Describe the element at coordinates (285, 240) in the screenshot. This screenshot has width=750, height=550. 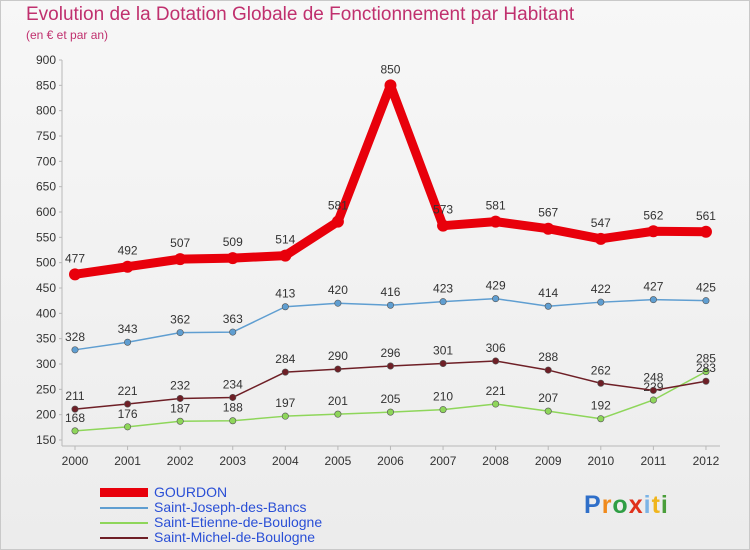
I see `data-label-gourdon: 514` at that location.